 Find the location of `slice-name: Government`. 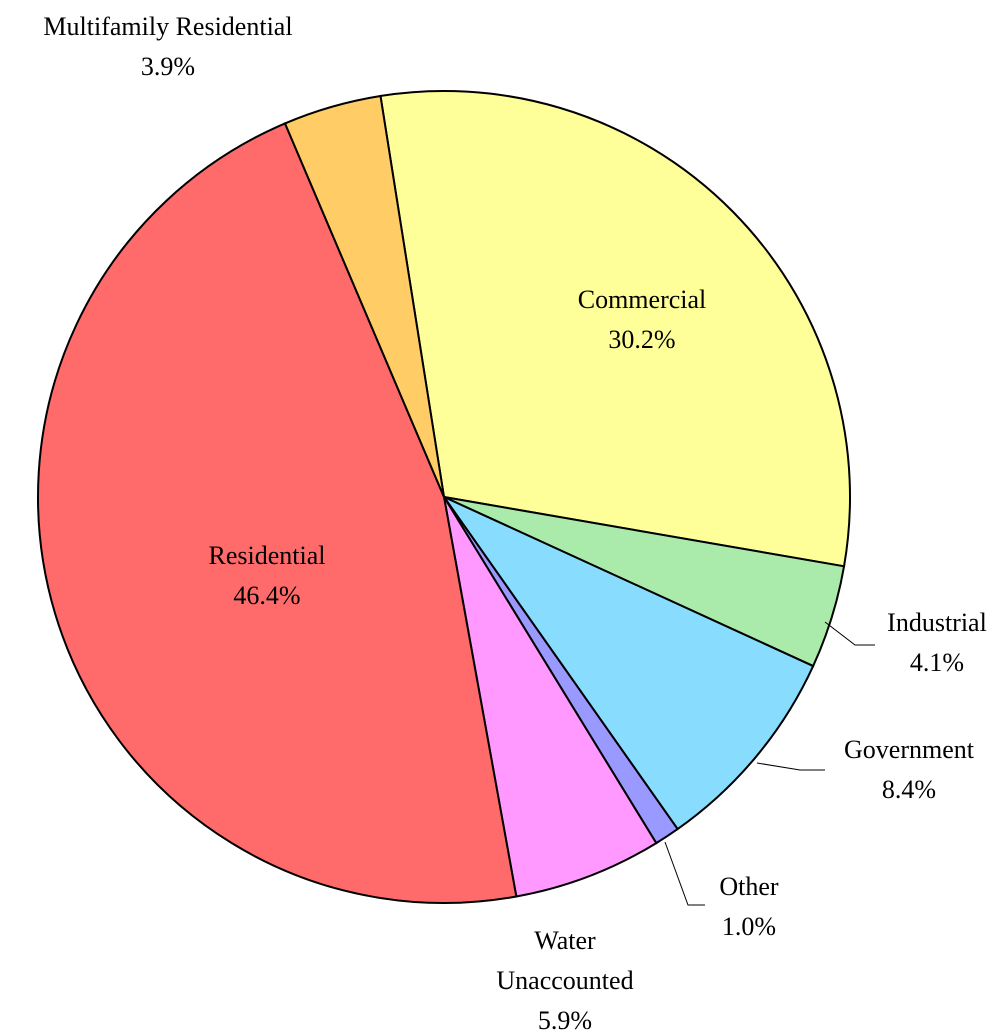

slice-name: Government is located at coordinates (909, 749).